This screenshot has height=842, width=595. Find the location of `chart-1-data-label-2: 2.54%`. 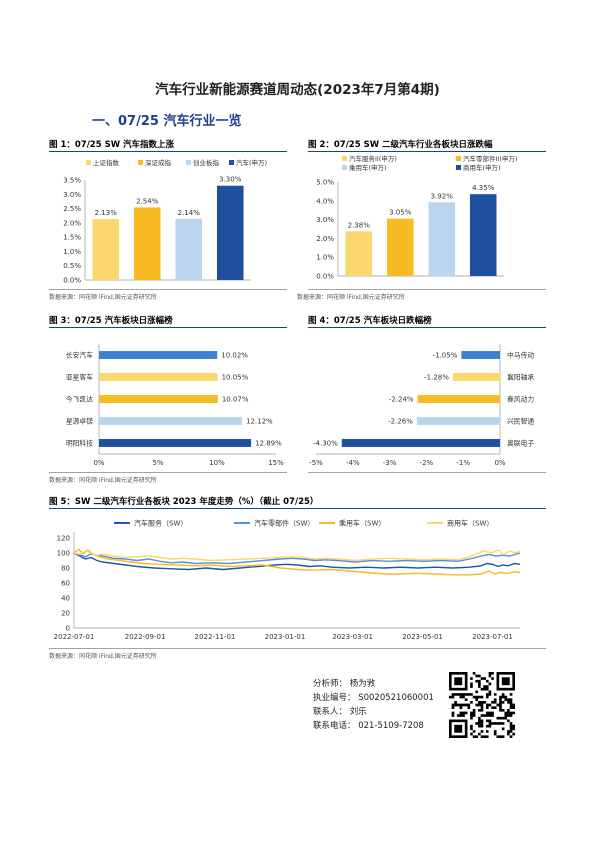

chart-1-data-label-2: 2.54% is located at coordinates (147, 201).